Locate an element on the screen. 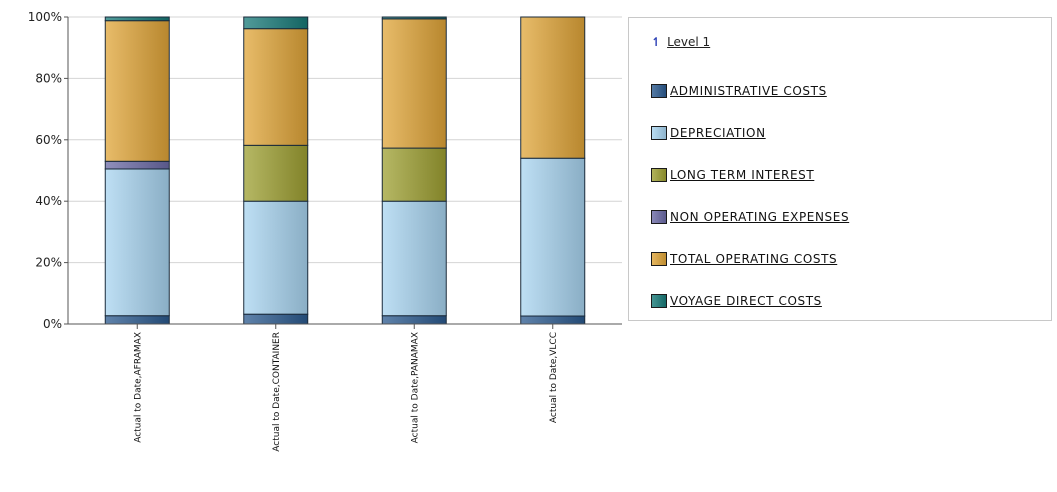  legend-item-depreciation: DEPRECIATION is located at coordinates (708, 133).